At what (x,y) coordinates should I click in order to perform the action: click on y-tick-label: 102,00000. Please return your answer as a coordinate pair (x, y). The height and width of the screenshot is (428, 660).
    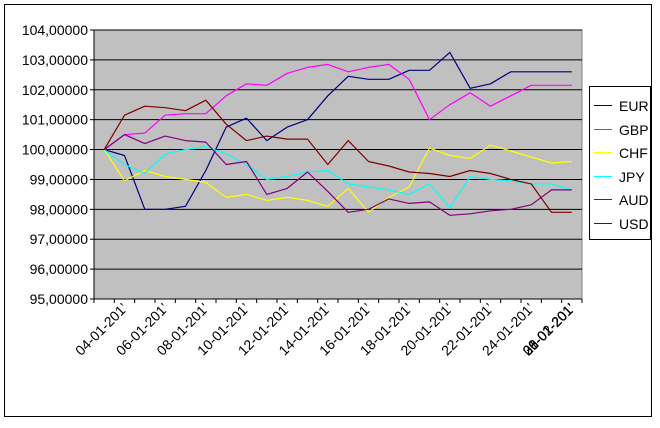
    Looking at the image, I should click on (55, 90).